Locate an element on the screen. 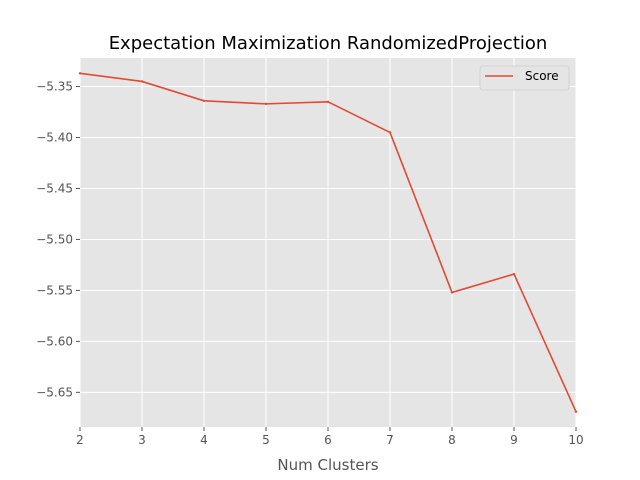 The width and height of the screenshot is (640, 480). y-tick-label: −5.60 is located at coordinates (54, 341).